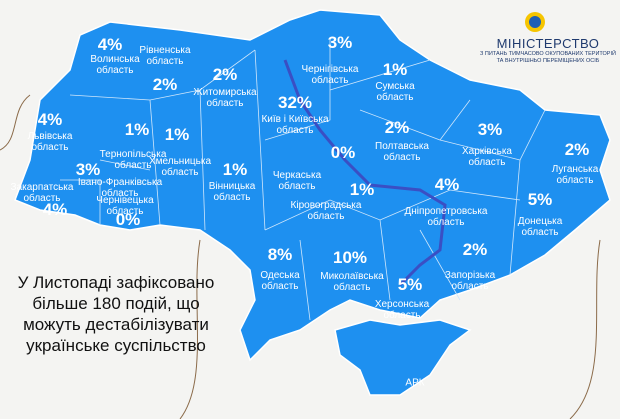  Describe the element at coordinates (165, 56) in the screenshot. I see `region-name: Рівненська область` at that location.